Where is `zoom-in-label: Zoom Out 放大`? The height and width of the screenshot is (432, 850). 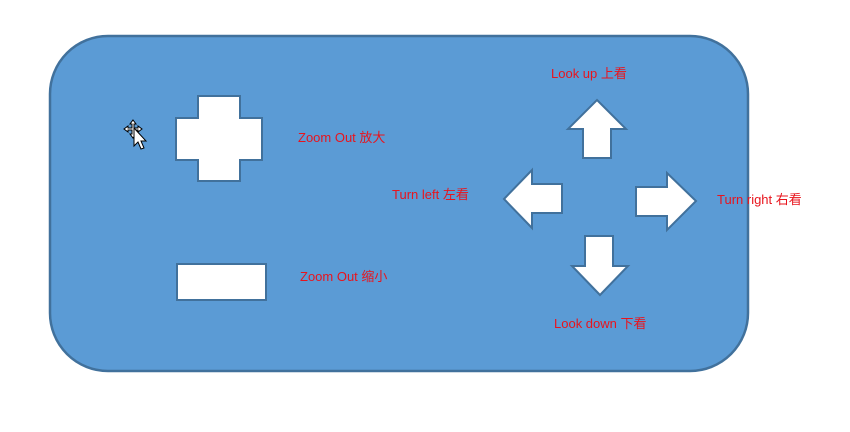 zoom-in-label: Zoom Out 放大 is located at coordinates (342, 137).